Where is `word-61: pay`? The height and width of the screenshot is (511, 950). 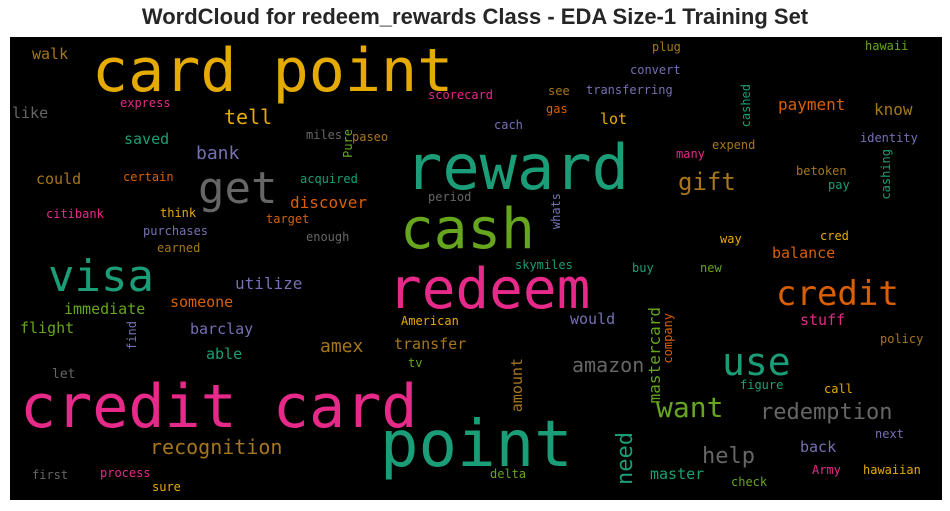
word-61: pay is located at coordinates (839, 185).